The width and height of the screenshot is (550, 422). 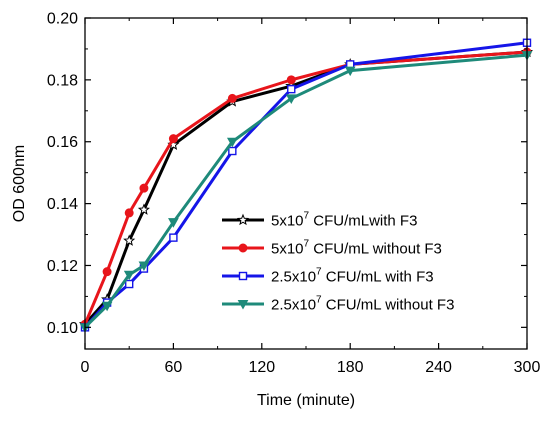 I want to click on y-tick-label: 0.14, so click(x=62, y=204).